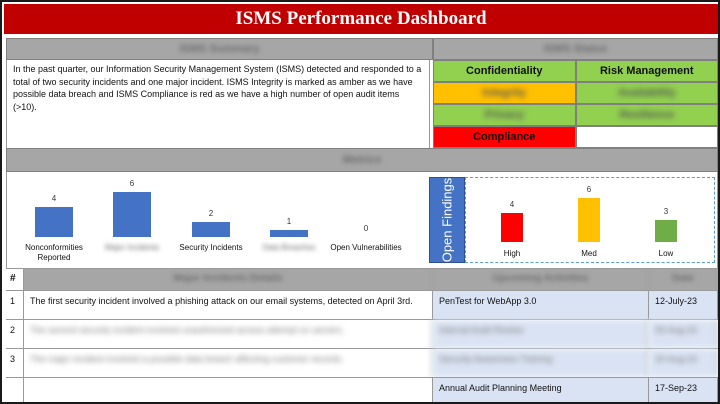 Image resolution: width=720 pixels, height=404 pixels. I want to click on table-cell-activity: Internal Audit Review, so click(541, 334).